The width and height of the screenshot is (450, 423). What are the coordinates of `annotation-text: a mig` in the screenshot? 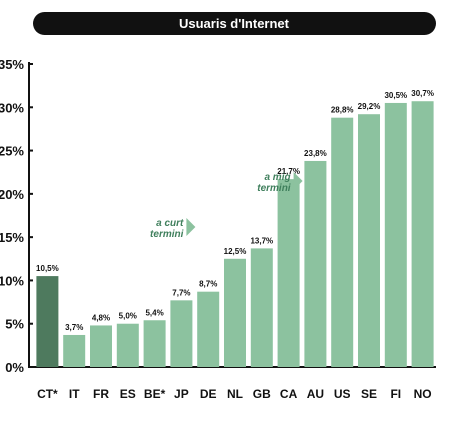 It's located at (277, 177).